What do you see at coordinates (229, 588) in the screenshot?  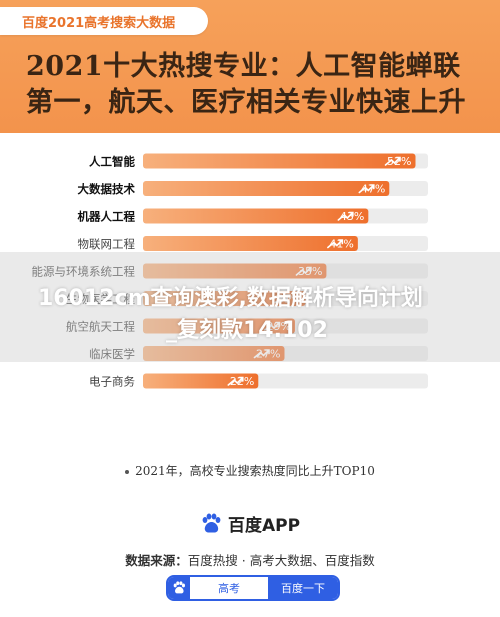 I see `search-keyword: 高考` at bounding box center [229, 588].